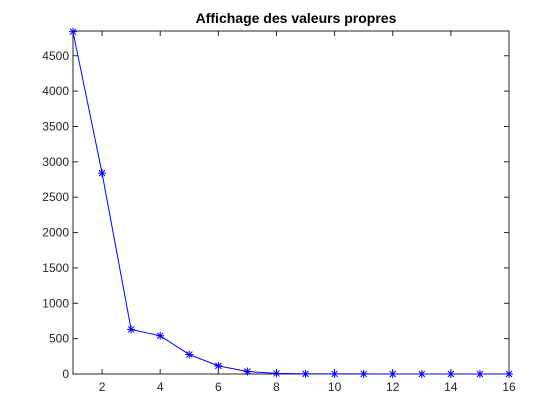  Describe the element at coordinates (160, 387) in the screenshot. I see `x-tick-label: 4` at that location.